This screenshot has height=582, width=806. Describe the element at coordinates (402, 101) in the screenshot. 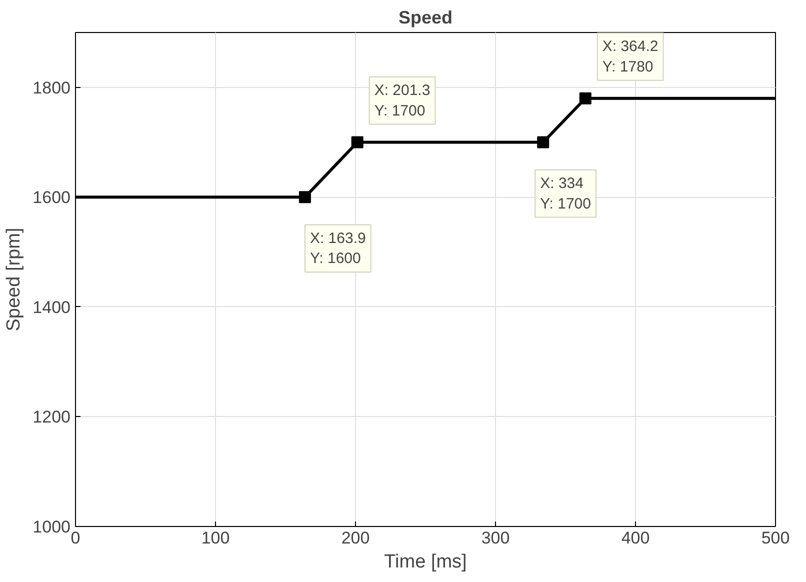

I see `annotation: X: 201.3 Y: 1700` at that location.